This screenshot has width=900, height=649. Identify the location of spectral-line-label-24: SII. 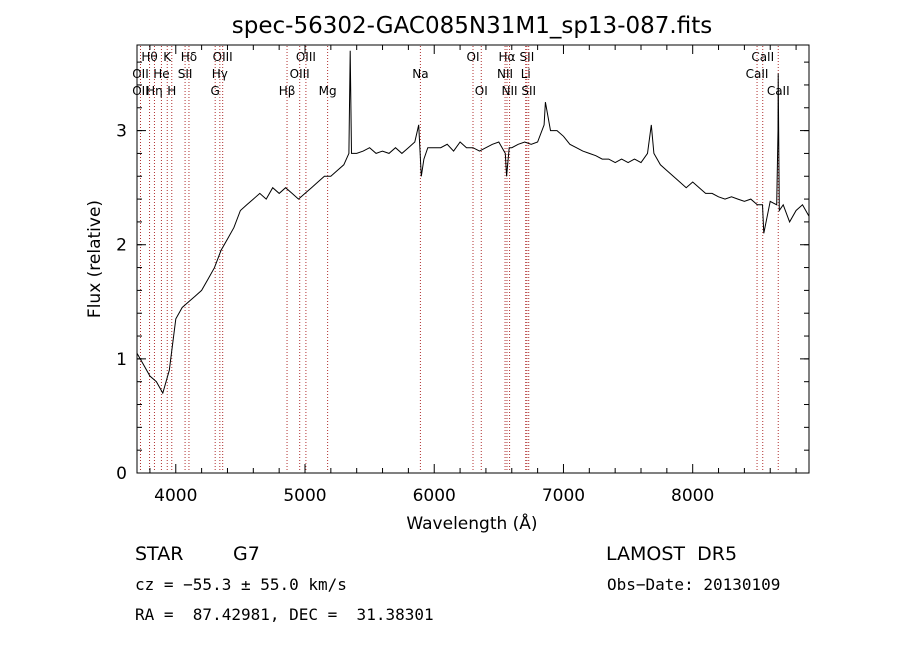
(528, 91).